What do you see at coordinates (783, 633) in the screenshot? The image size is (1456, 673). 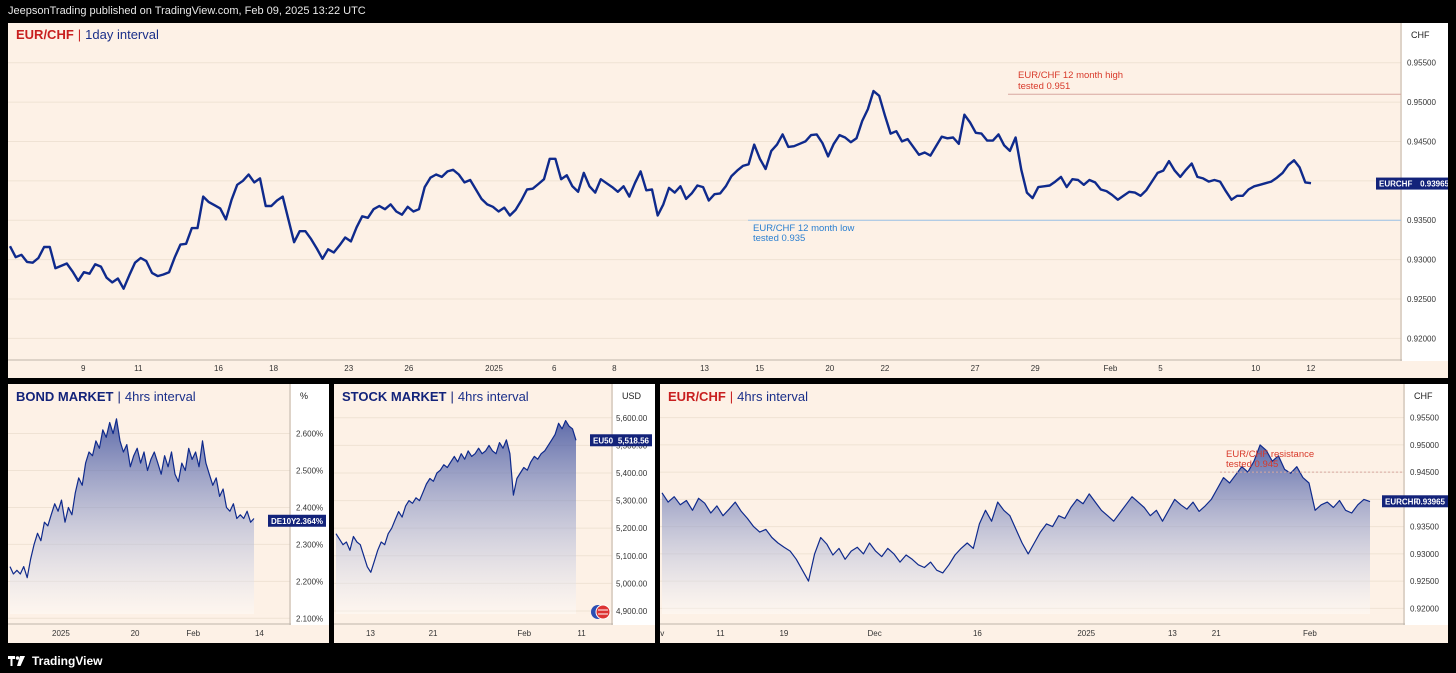 I see `x-tick-label: 19` at bounding box center [783, 633].